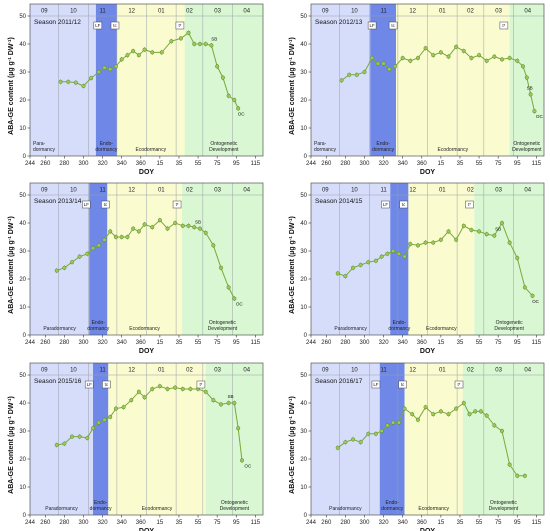 This screenshot has width=550, height=531. What do you see at coordinates (498, 343) in the screenshot?
I see `x-tick-label: 75` at bounding box center [498, 343].